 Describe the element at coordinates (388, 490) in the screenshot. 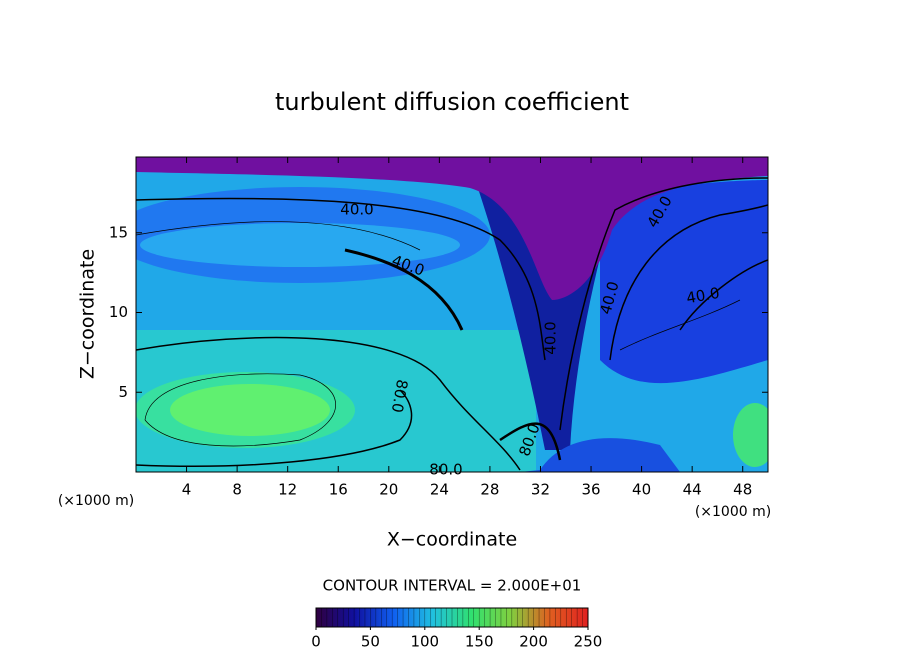

I see `x-tick-label: 20` at that location.